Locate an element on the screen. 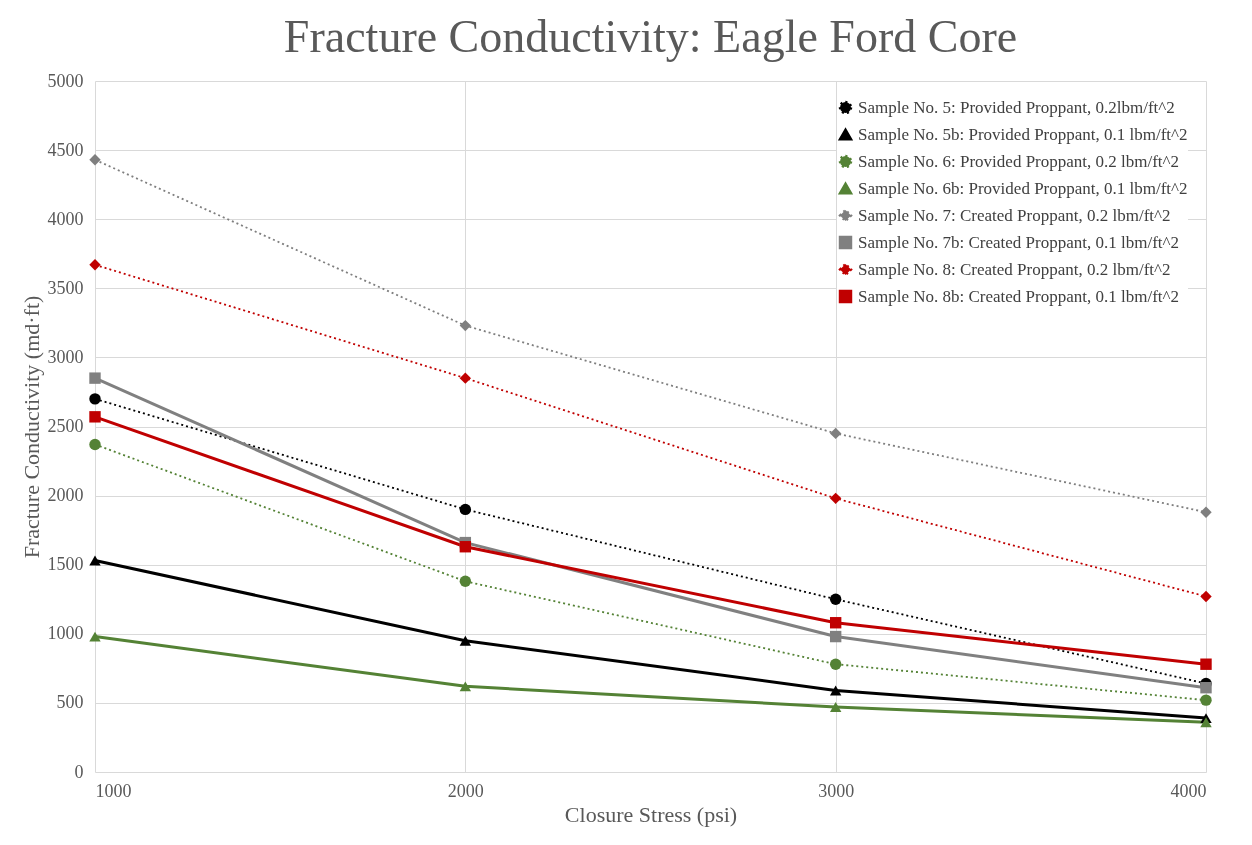 This screenshot has width=1252, height=845. chart-title: Fracture Conductivity: Eagle Ford Core is located at coordinates (650, 36).